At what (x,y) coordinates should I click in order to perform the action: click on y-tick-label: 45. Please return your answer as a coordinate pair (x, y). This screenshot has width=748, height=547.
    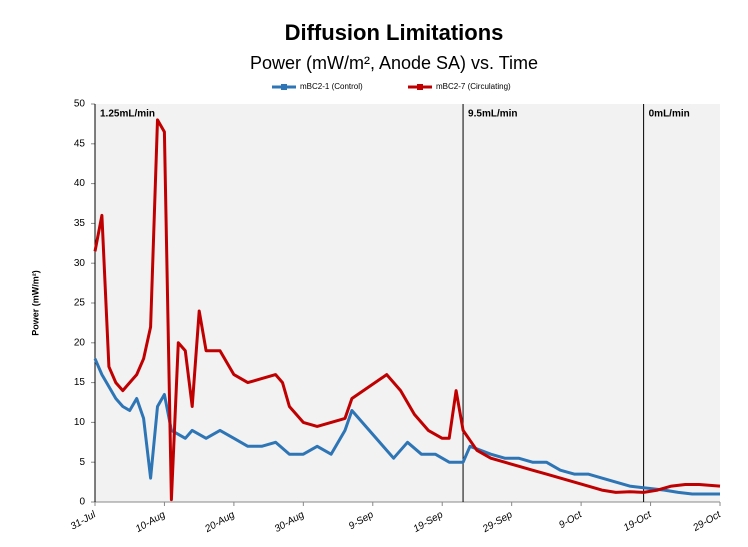
    Looking at the image, I should click on (80, 143).